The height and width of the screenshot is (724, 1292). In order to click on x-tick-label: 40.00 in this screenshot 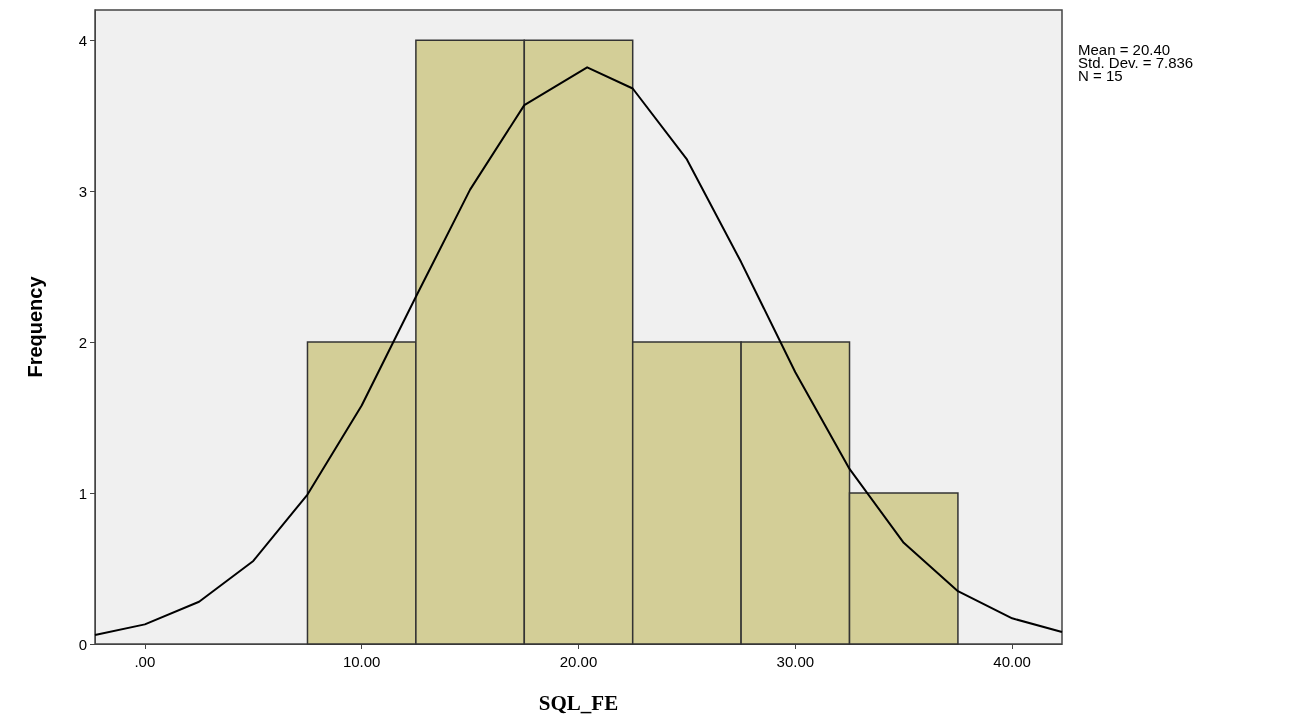, I will do `click(1012, 661)`.